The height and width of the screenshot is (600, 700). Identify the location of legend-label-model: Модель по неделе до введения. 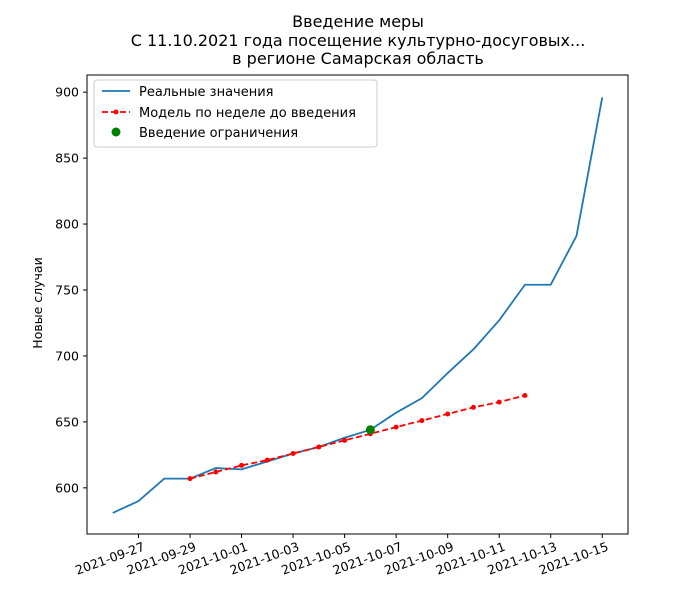
(247, 113).